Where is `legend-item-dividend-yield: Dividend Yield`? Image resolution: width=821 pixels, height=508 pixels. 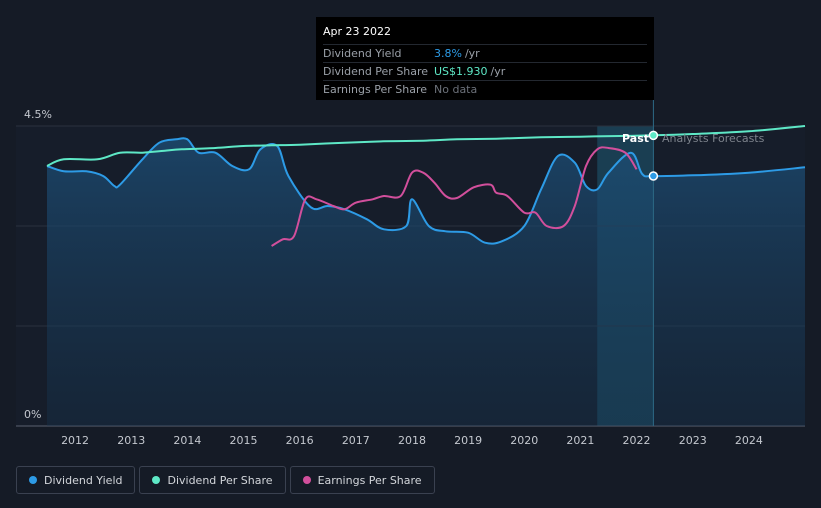 legend-item-dividend-yield: Dividend Yield is located at coordinates (76, 480).